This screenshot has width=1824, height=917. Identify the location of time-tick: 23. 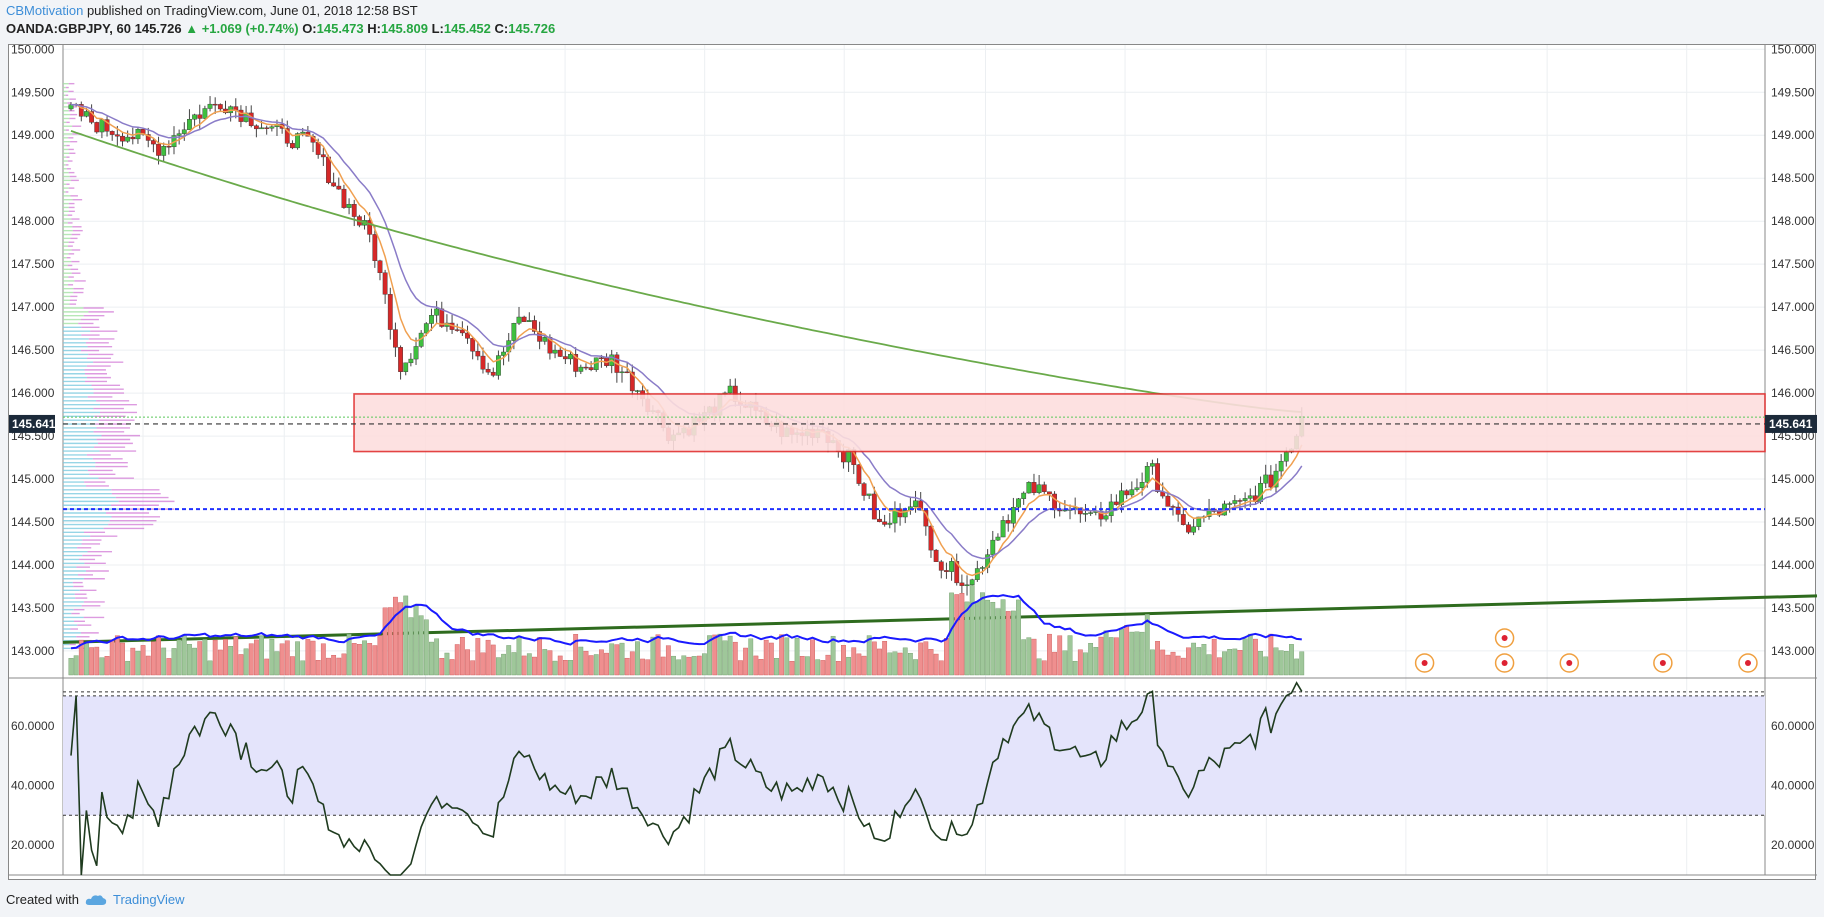
(285, 880).